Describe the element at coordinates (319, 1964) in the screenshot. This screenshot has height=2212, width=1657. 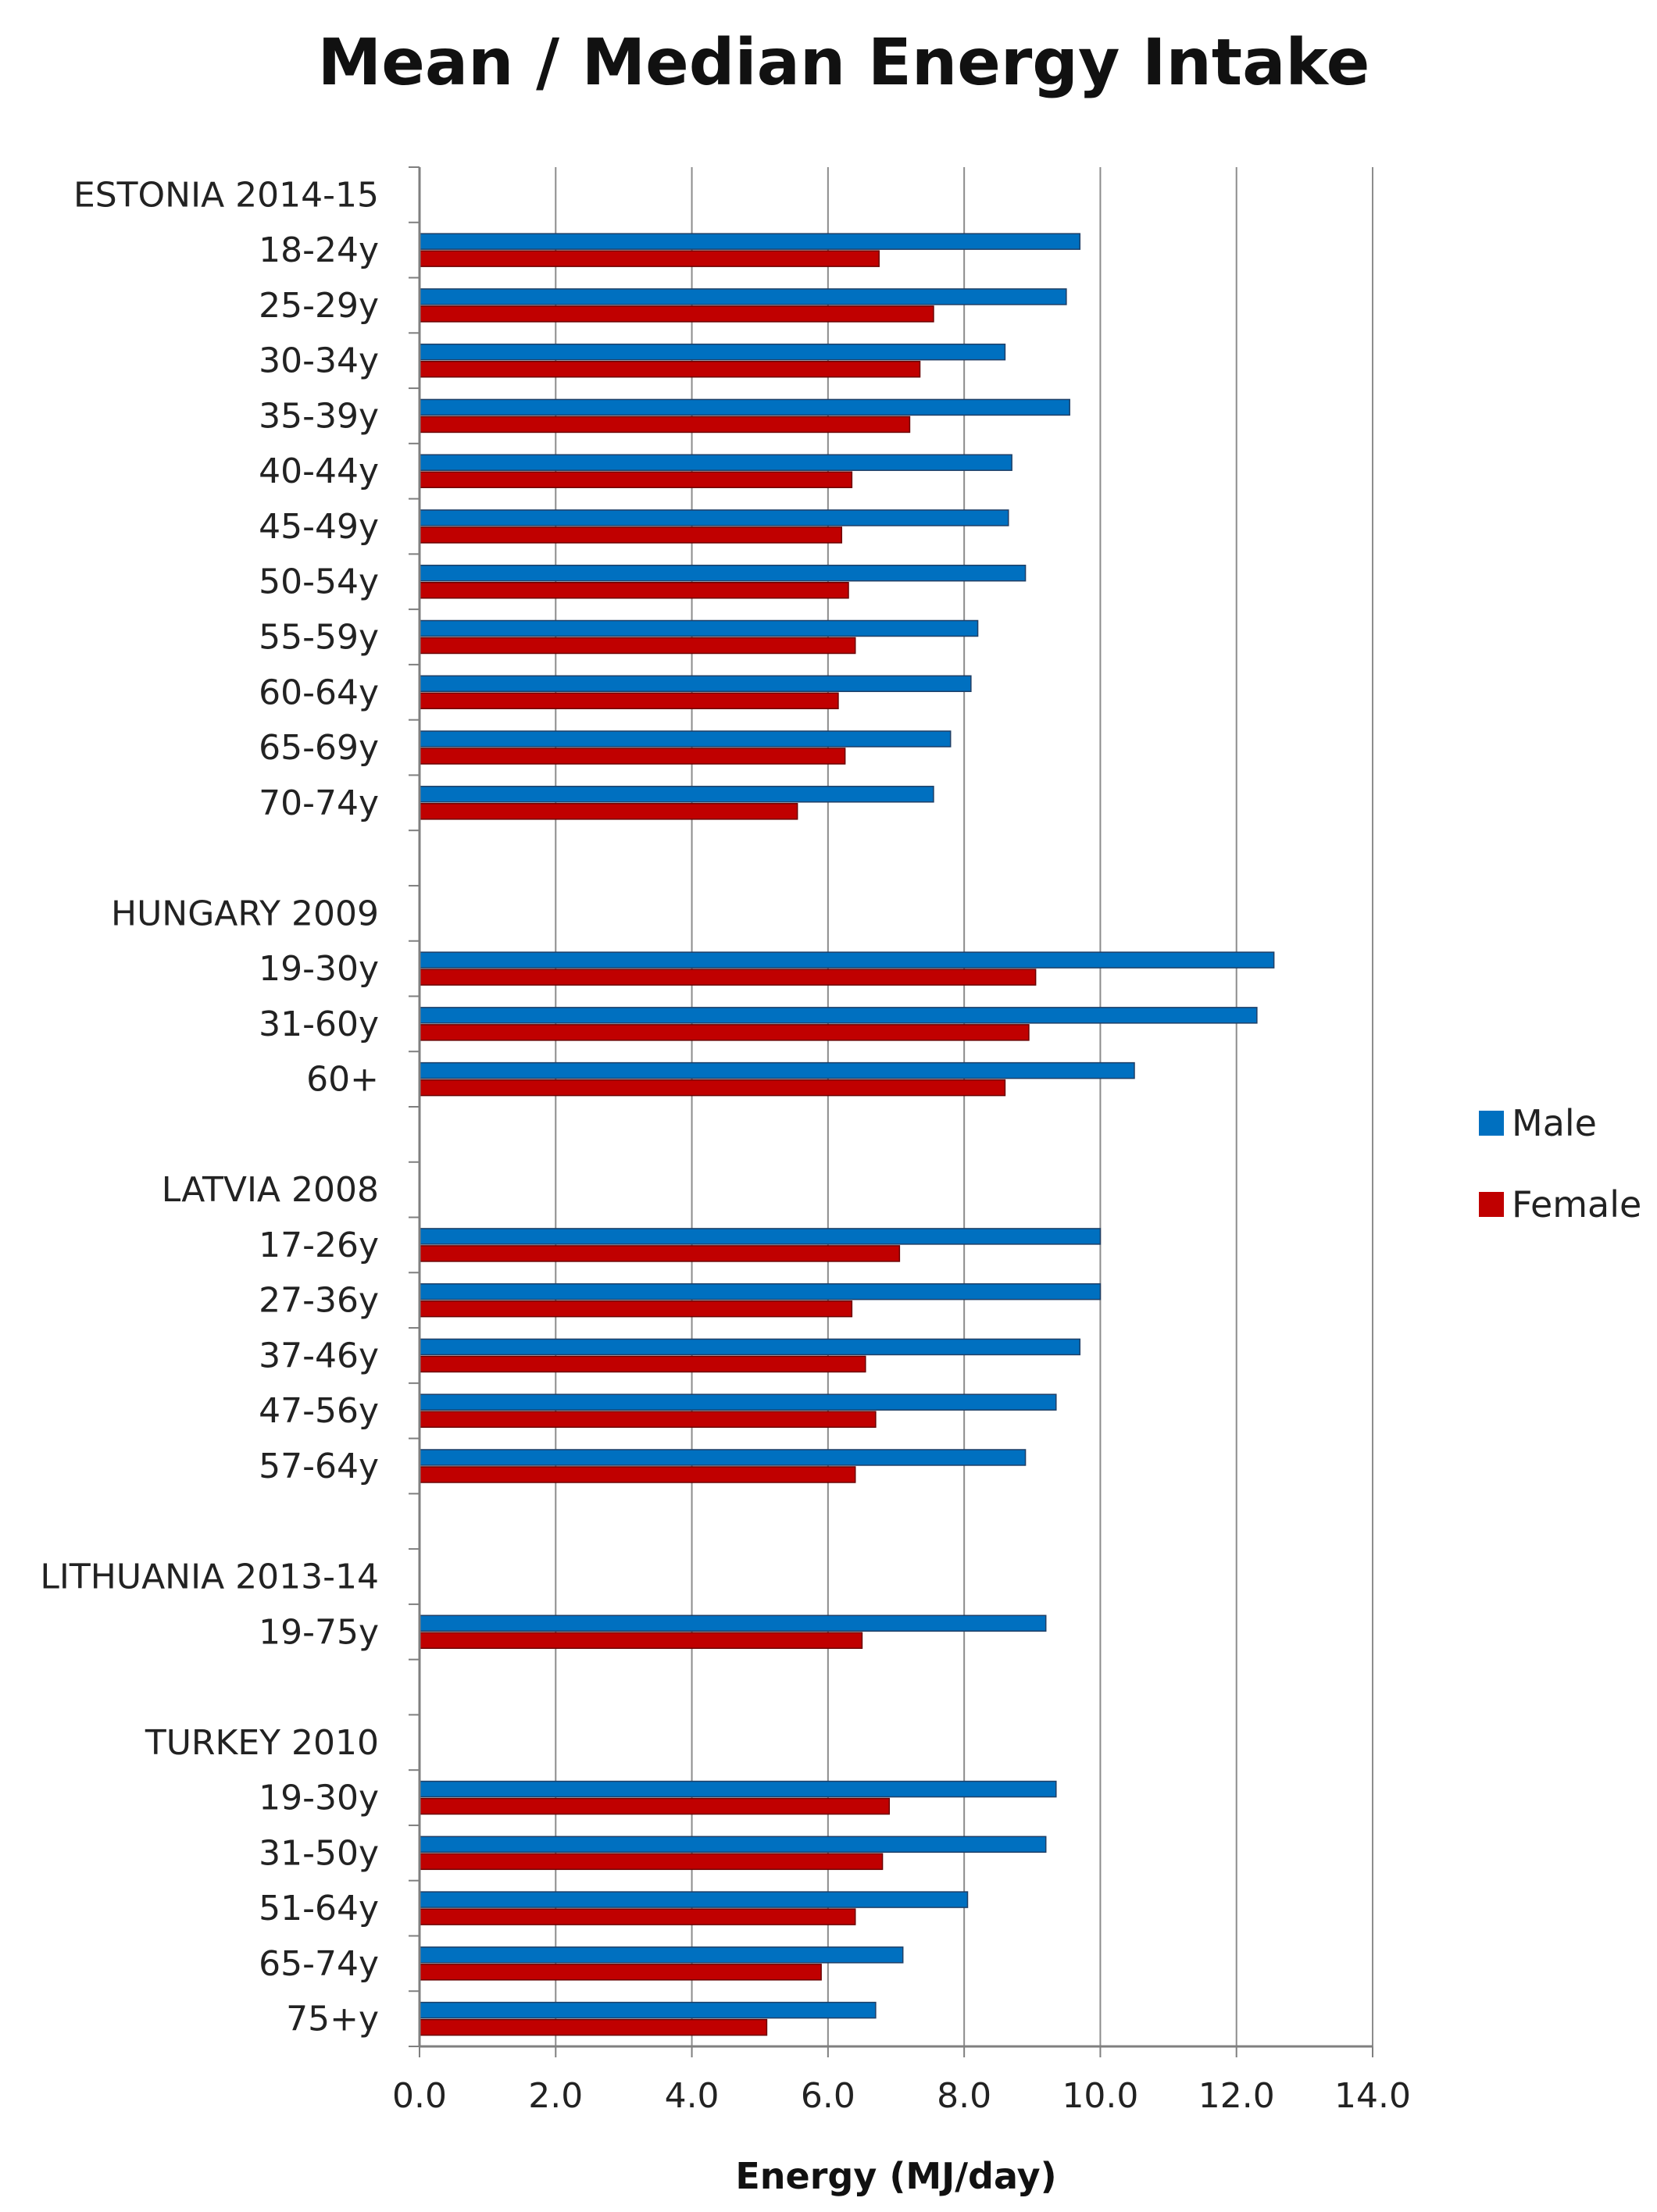
I see `category-label: 65-74y` at that location.